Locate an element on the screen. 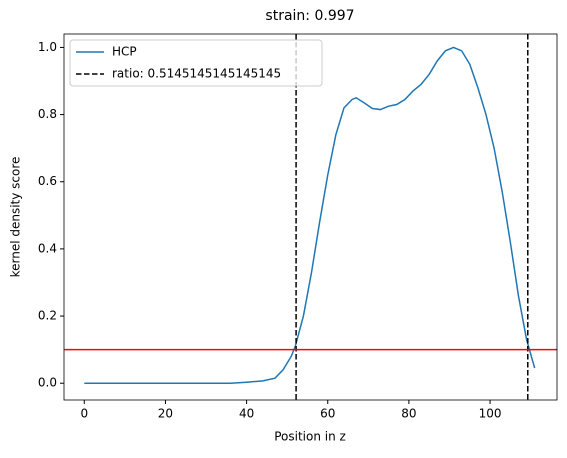 This screenshot has height=458, width=567. legend-label: HCP is located at coordinates (124, 52).